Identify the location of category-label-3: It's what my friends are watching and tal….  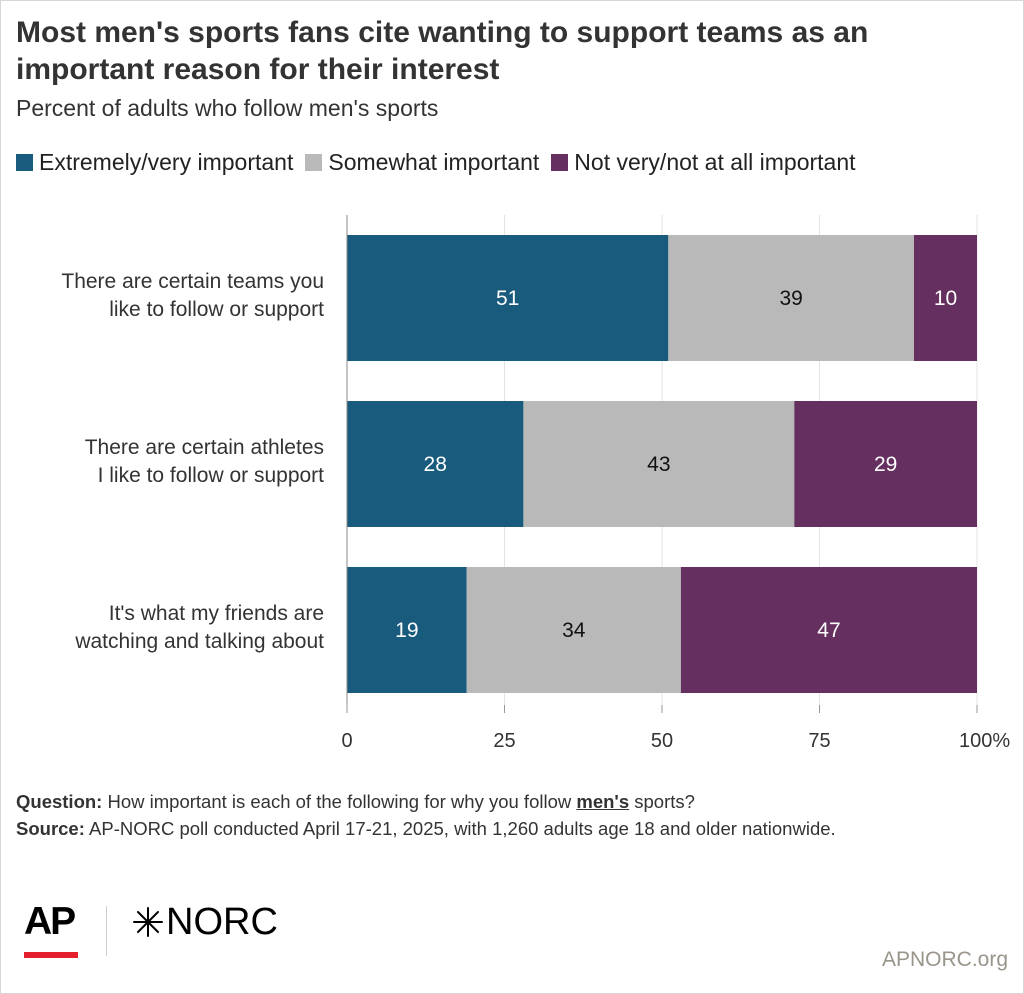
(199, 627).